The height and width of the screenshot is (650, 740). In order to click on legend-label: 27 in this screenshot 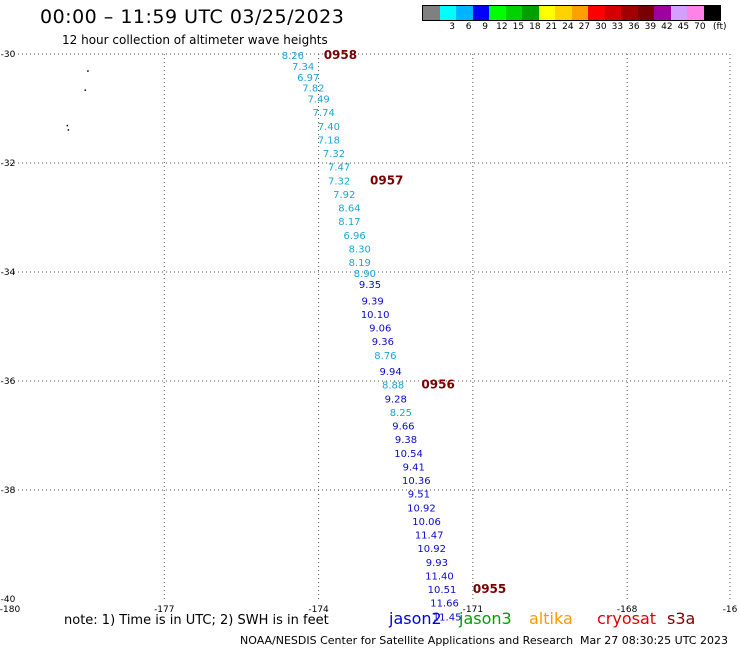, I will do `click(584, 27)`.